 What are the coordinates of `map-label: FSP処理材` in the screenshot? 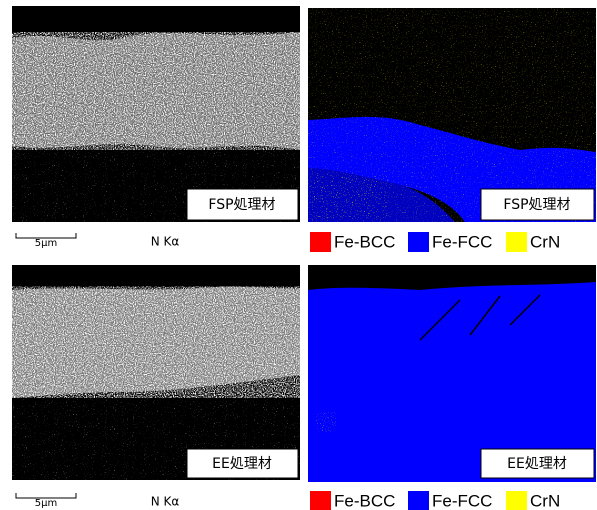 It's located at (241, 205).